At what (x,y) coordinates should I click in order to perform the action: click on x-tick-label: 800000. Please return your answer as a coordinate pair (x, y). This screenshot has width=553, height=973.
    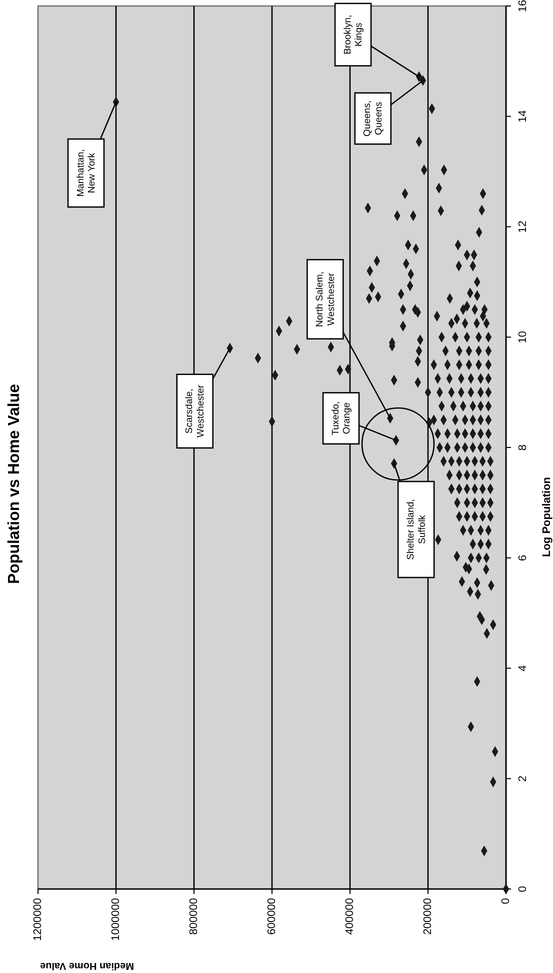
    Looking at the image, I should click on (194, 916).